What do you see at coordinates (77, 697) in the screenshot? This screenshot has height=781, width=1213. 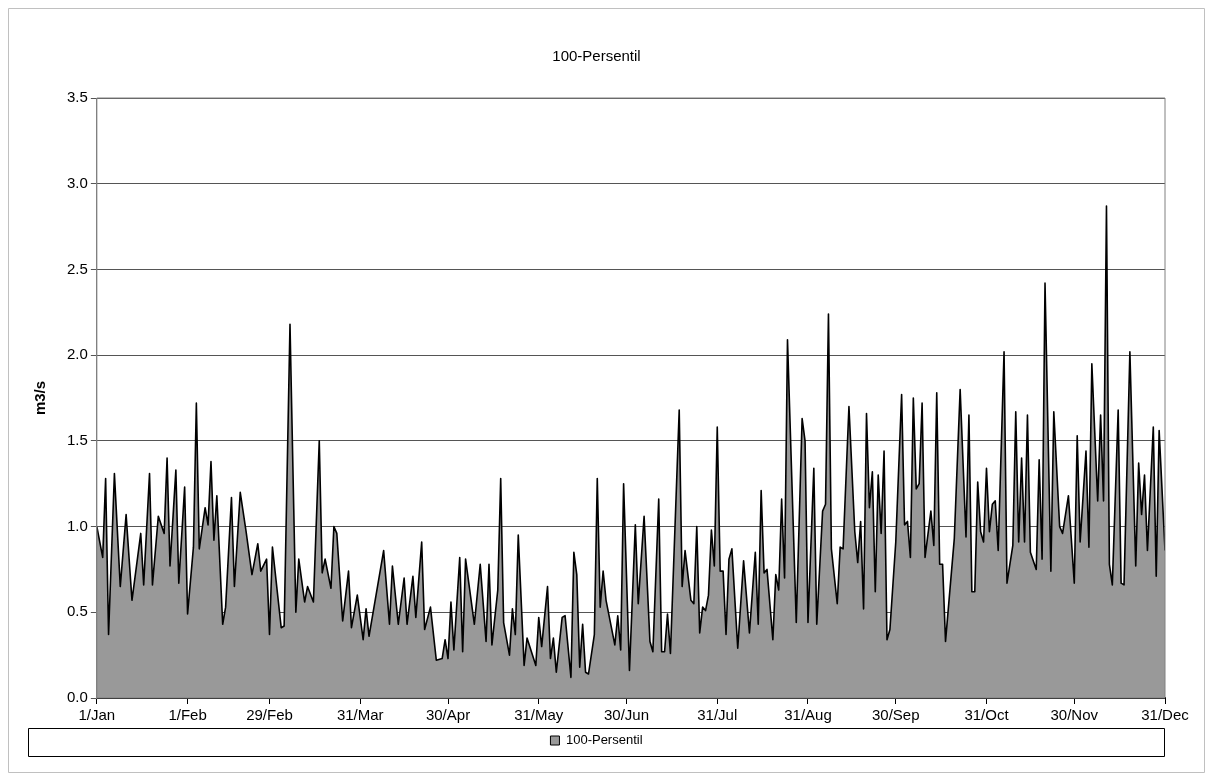 I see `y-tick-label: 0.0` at bounding box center [77, 697].